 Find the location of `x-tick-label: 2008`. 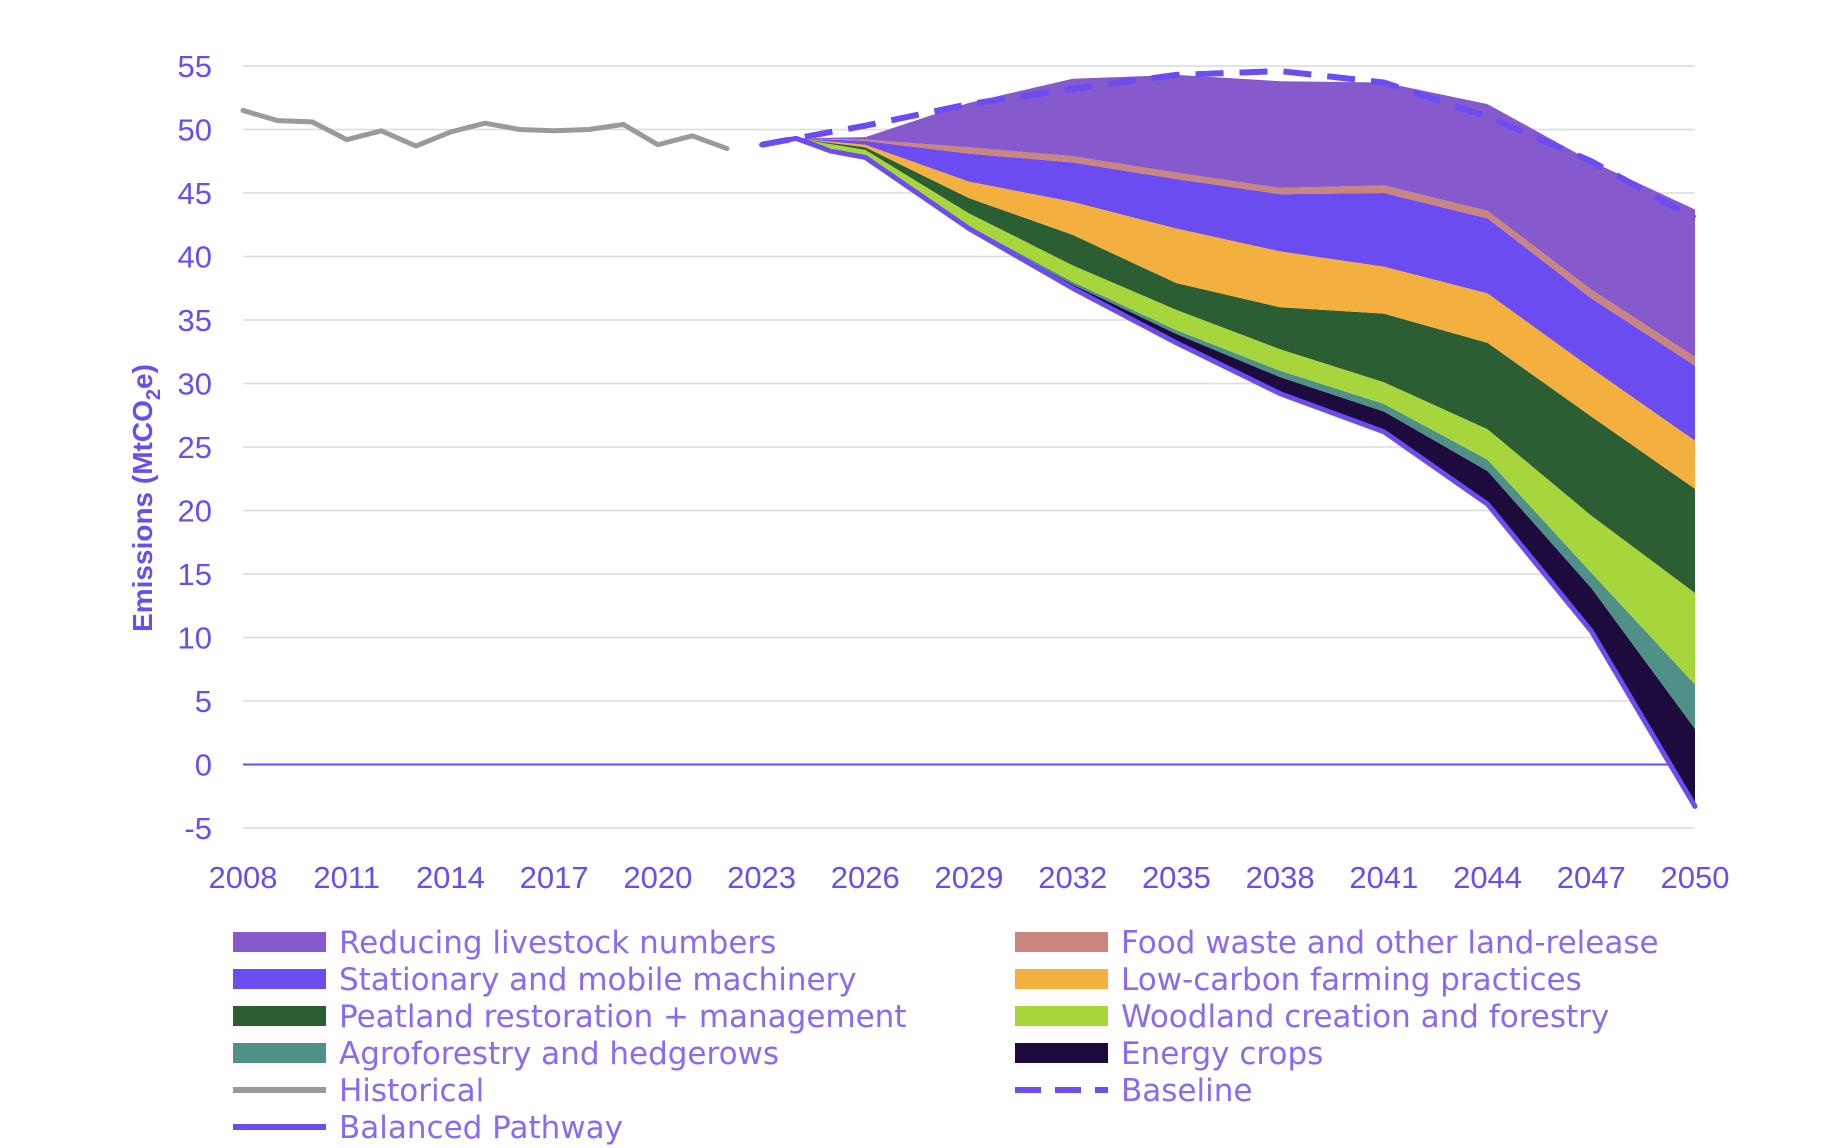

x-tick-label: 2008 is located at coordinates (243, 877).